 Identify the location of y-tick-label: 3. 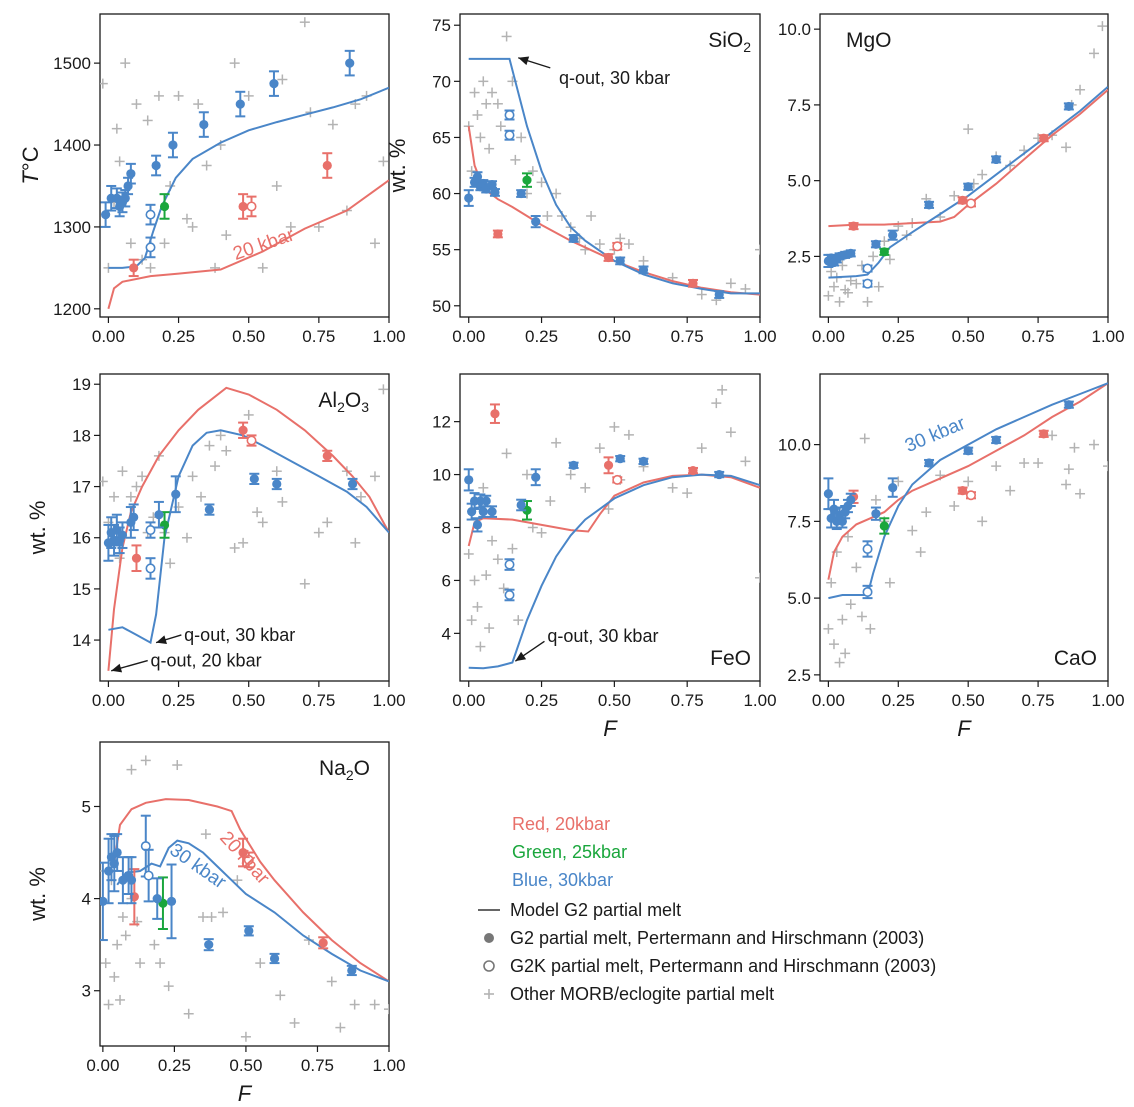
(86, 991).